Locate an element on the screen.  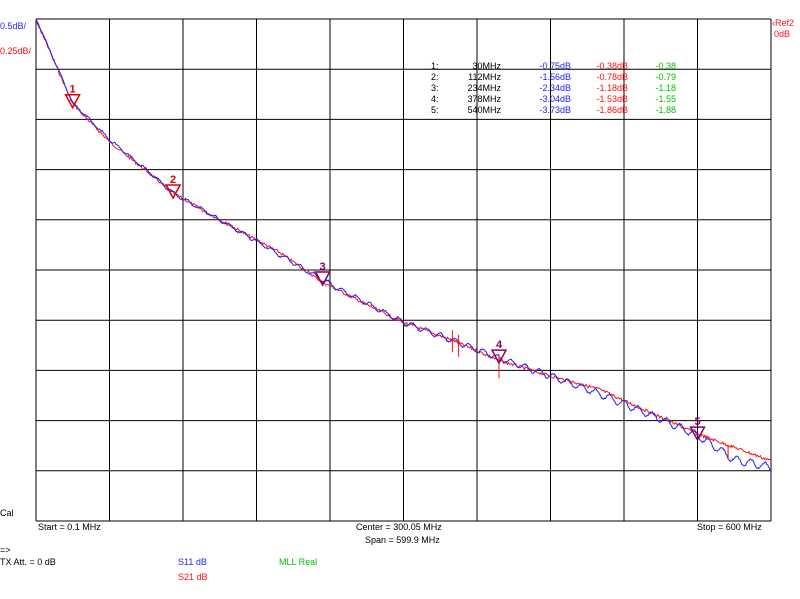
marker-3-id: 3: is located at coordinates (435, 88).